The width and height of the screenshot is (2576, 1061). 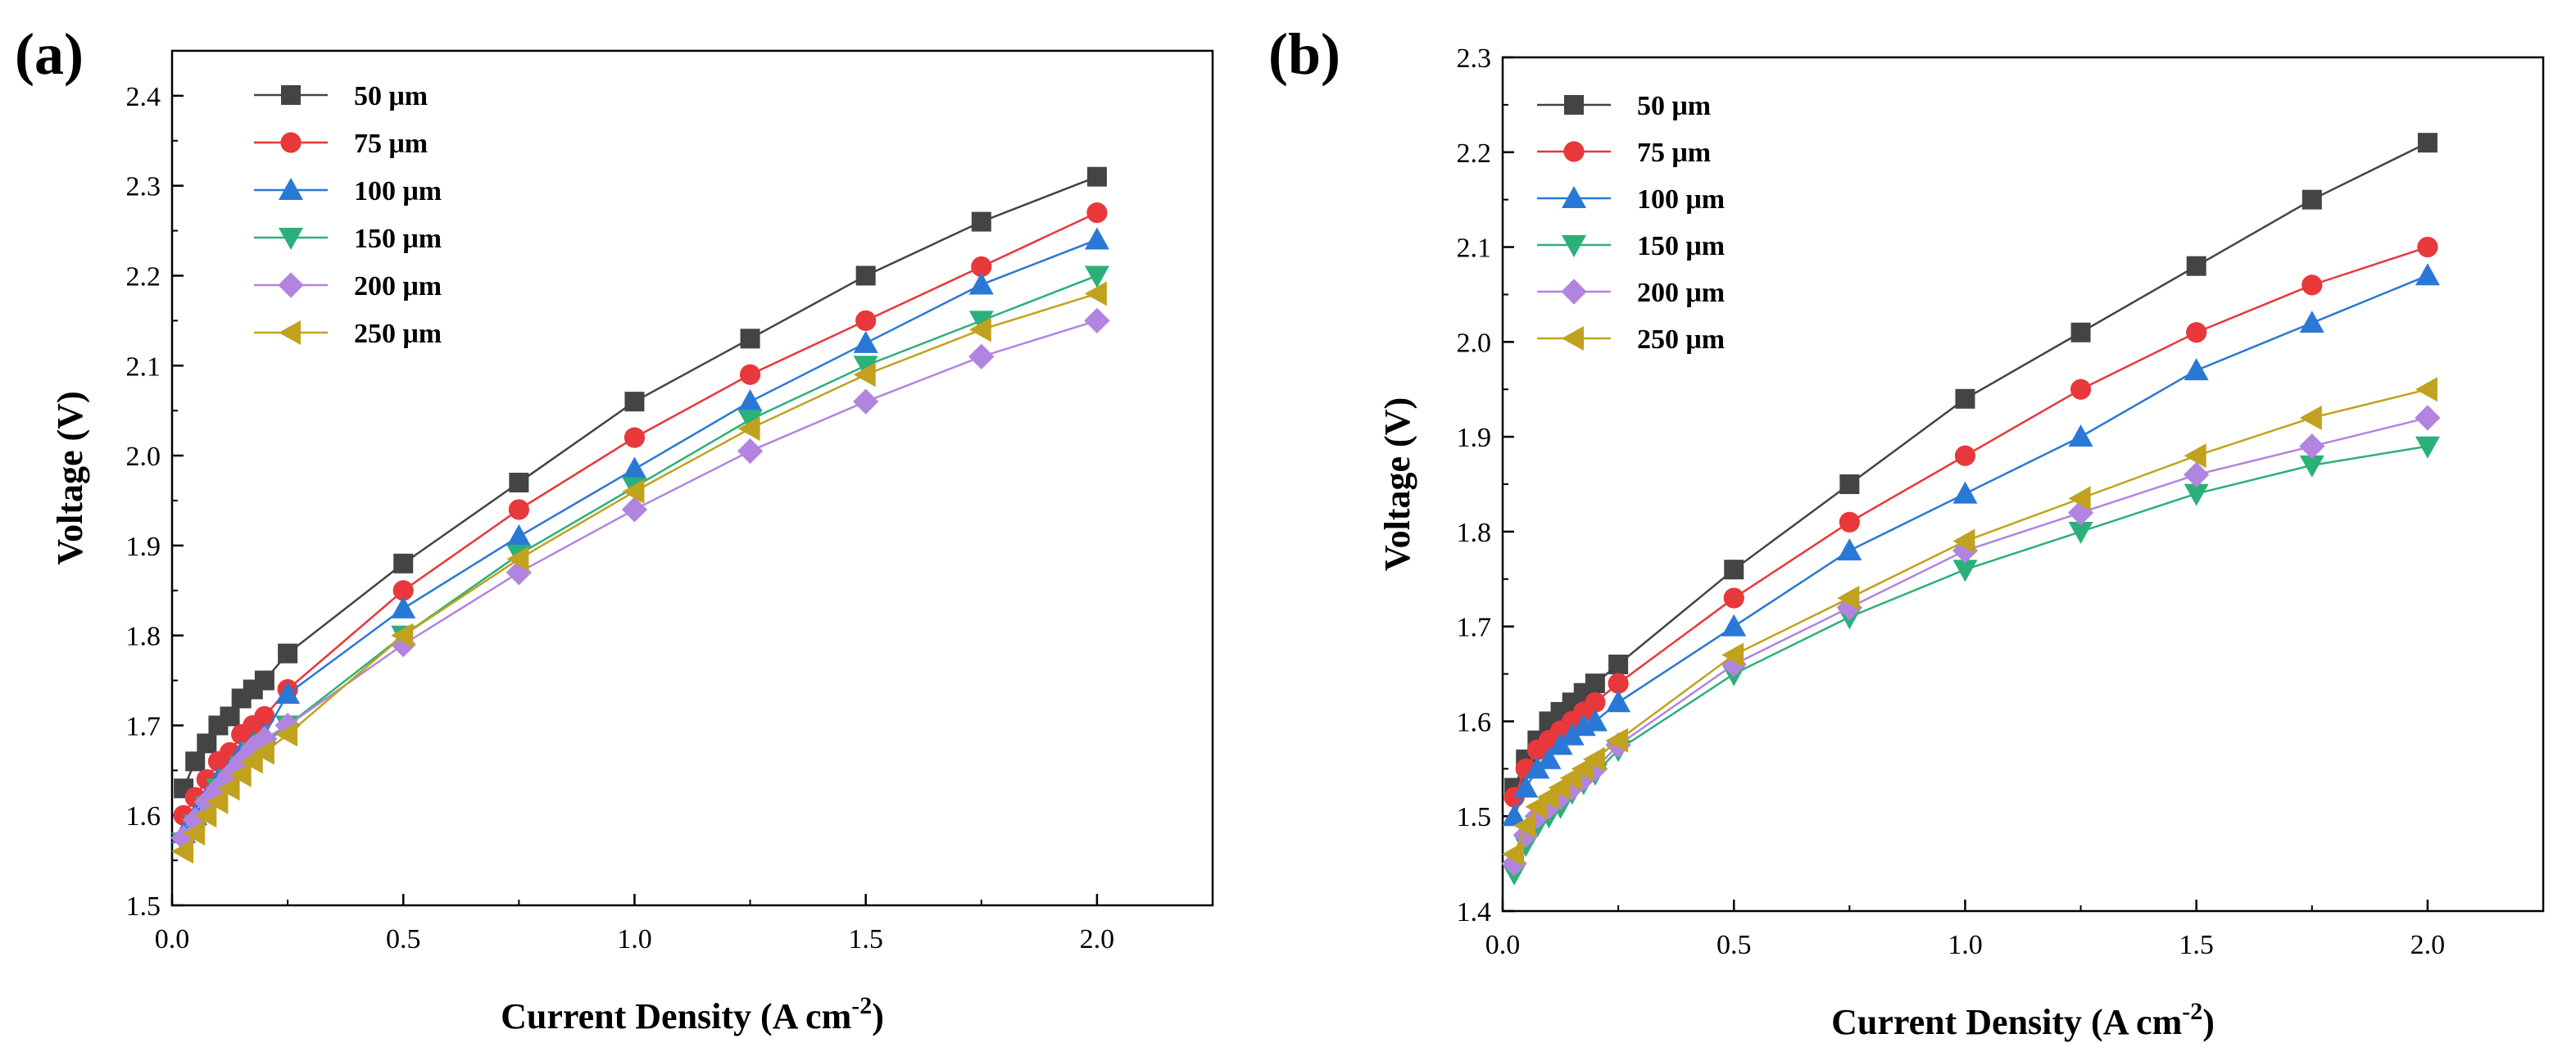 What do you see at coordinates (1681, 246) in the screenshot?
I see `legend-label: 150 μm` at bounding box center [1681, 246].